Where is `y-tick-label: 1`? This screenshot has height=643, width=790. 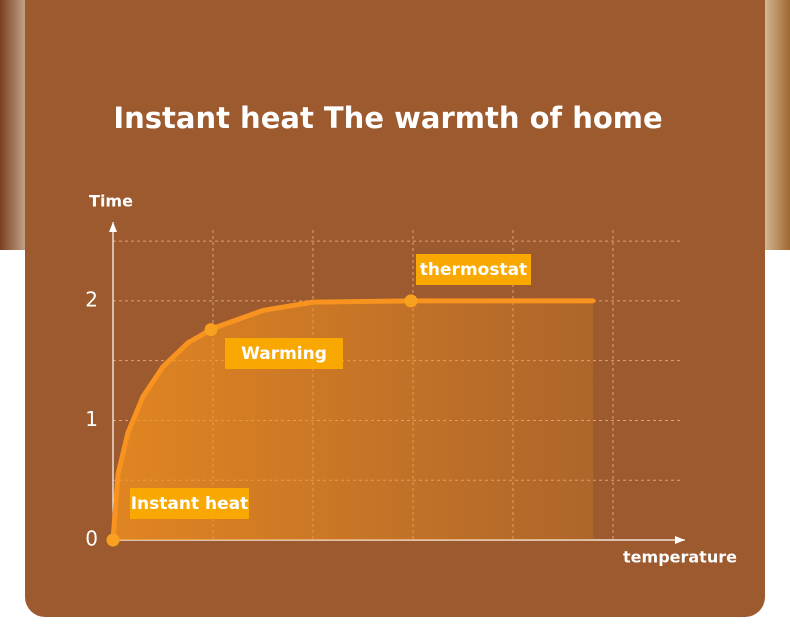
y-tick-label: 1 is located at coordinates (91, 419).